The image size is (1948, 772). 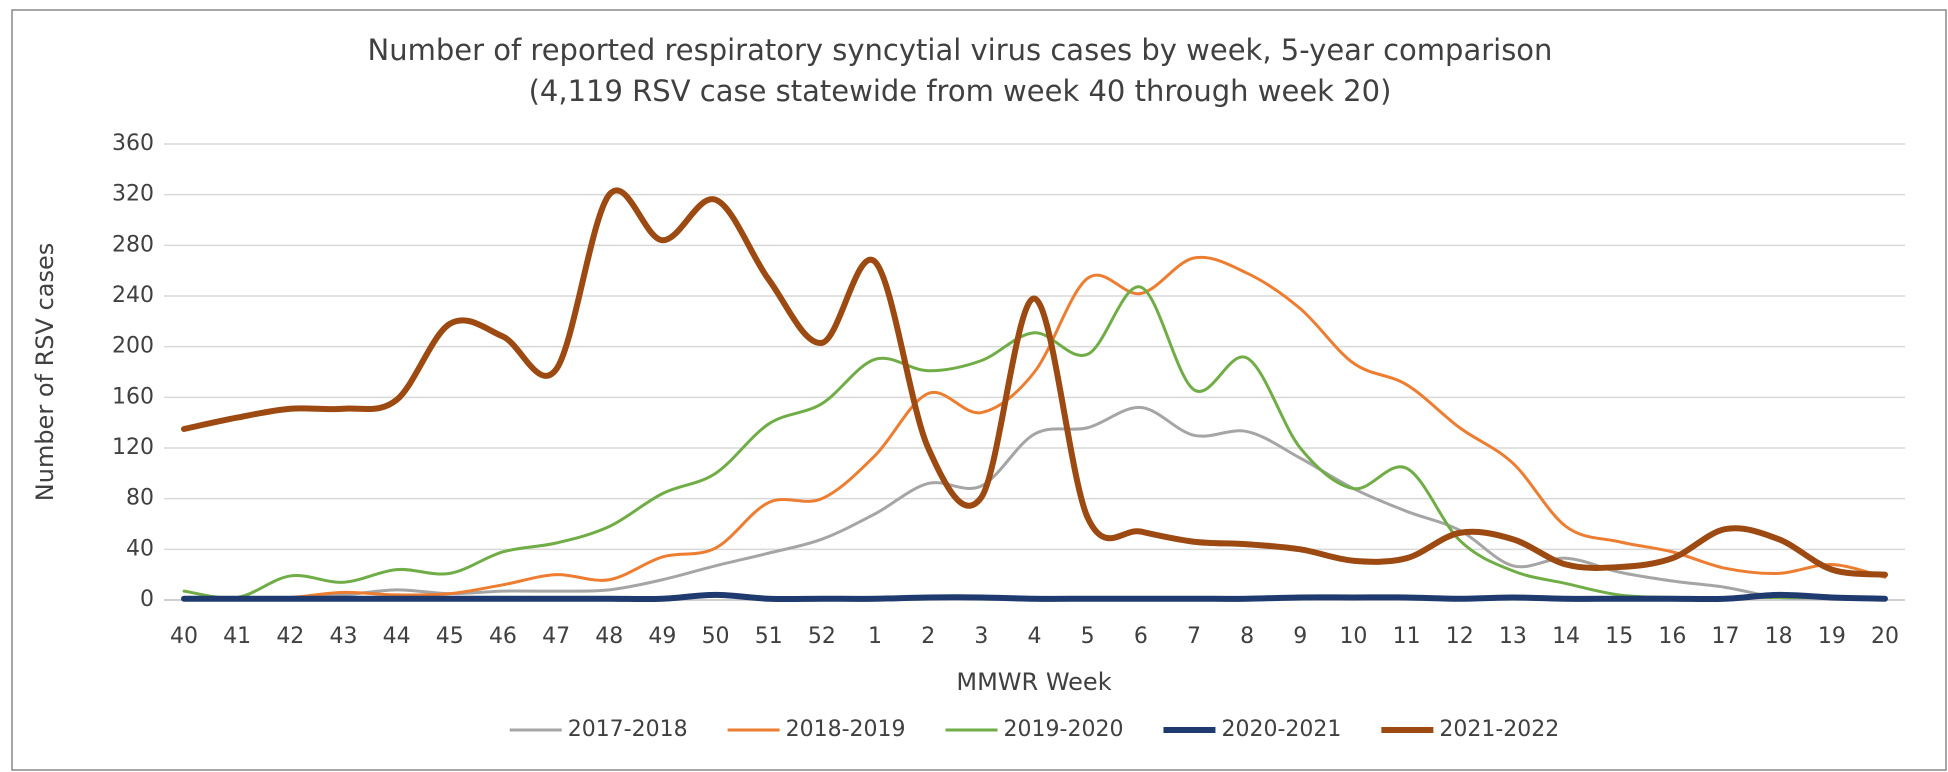 I want to click on y-tick-label: 280, so click(x=133, y=244).